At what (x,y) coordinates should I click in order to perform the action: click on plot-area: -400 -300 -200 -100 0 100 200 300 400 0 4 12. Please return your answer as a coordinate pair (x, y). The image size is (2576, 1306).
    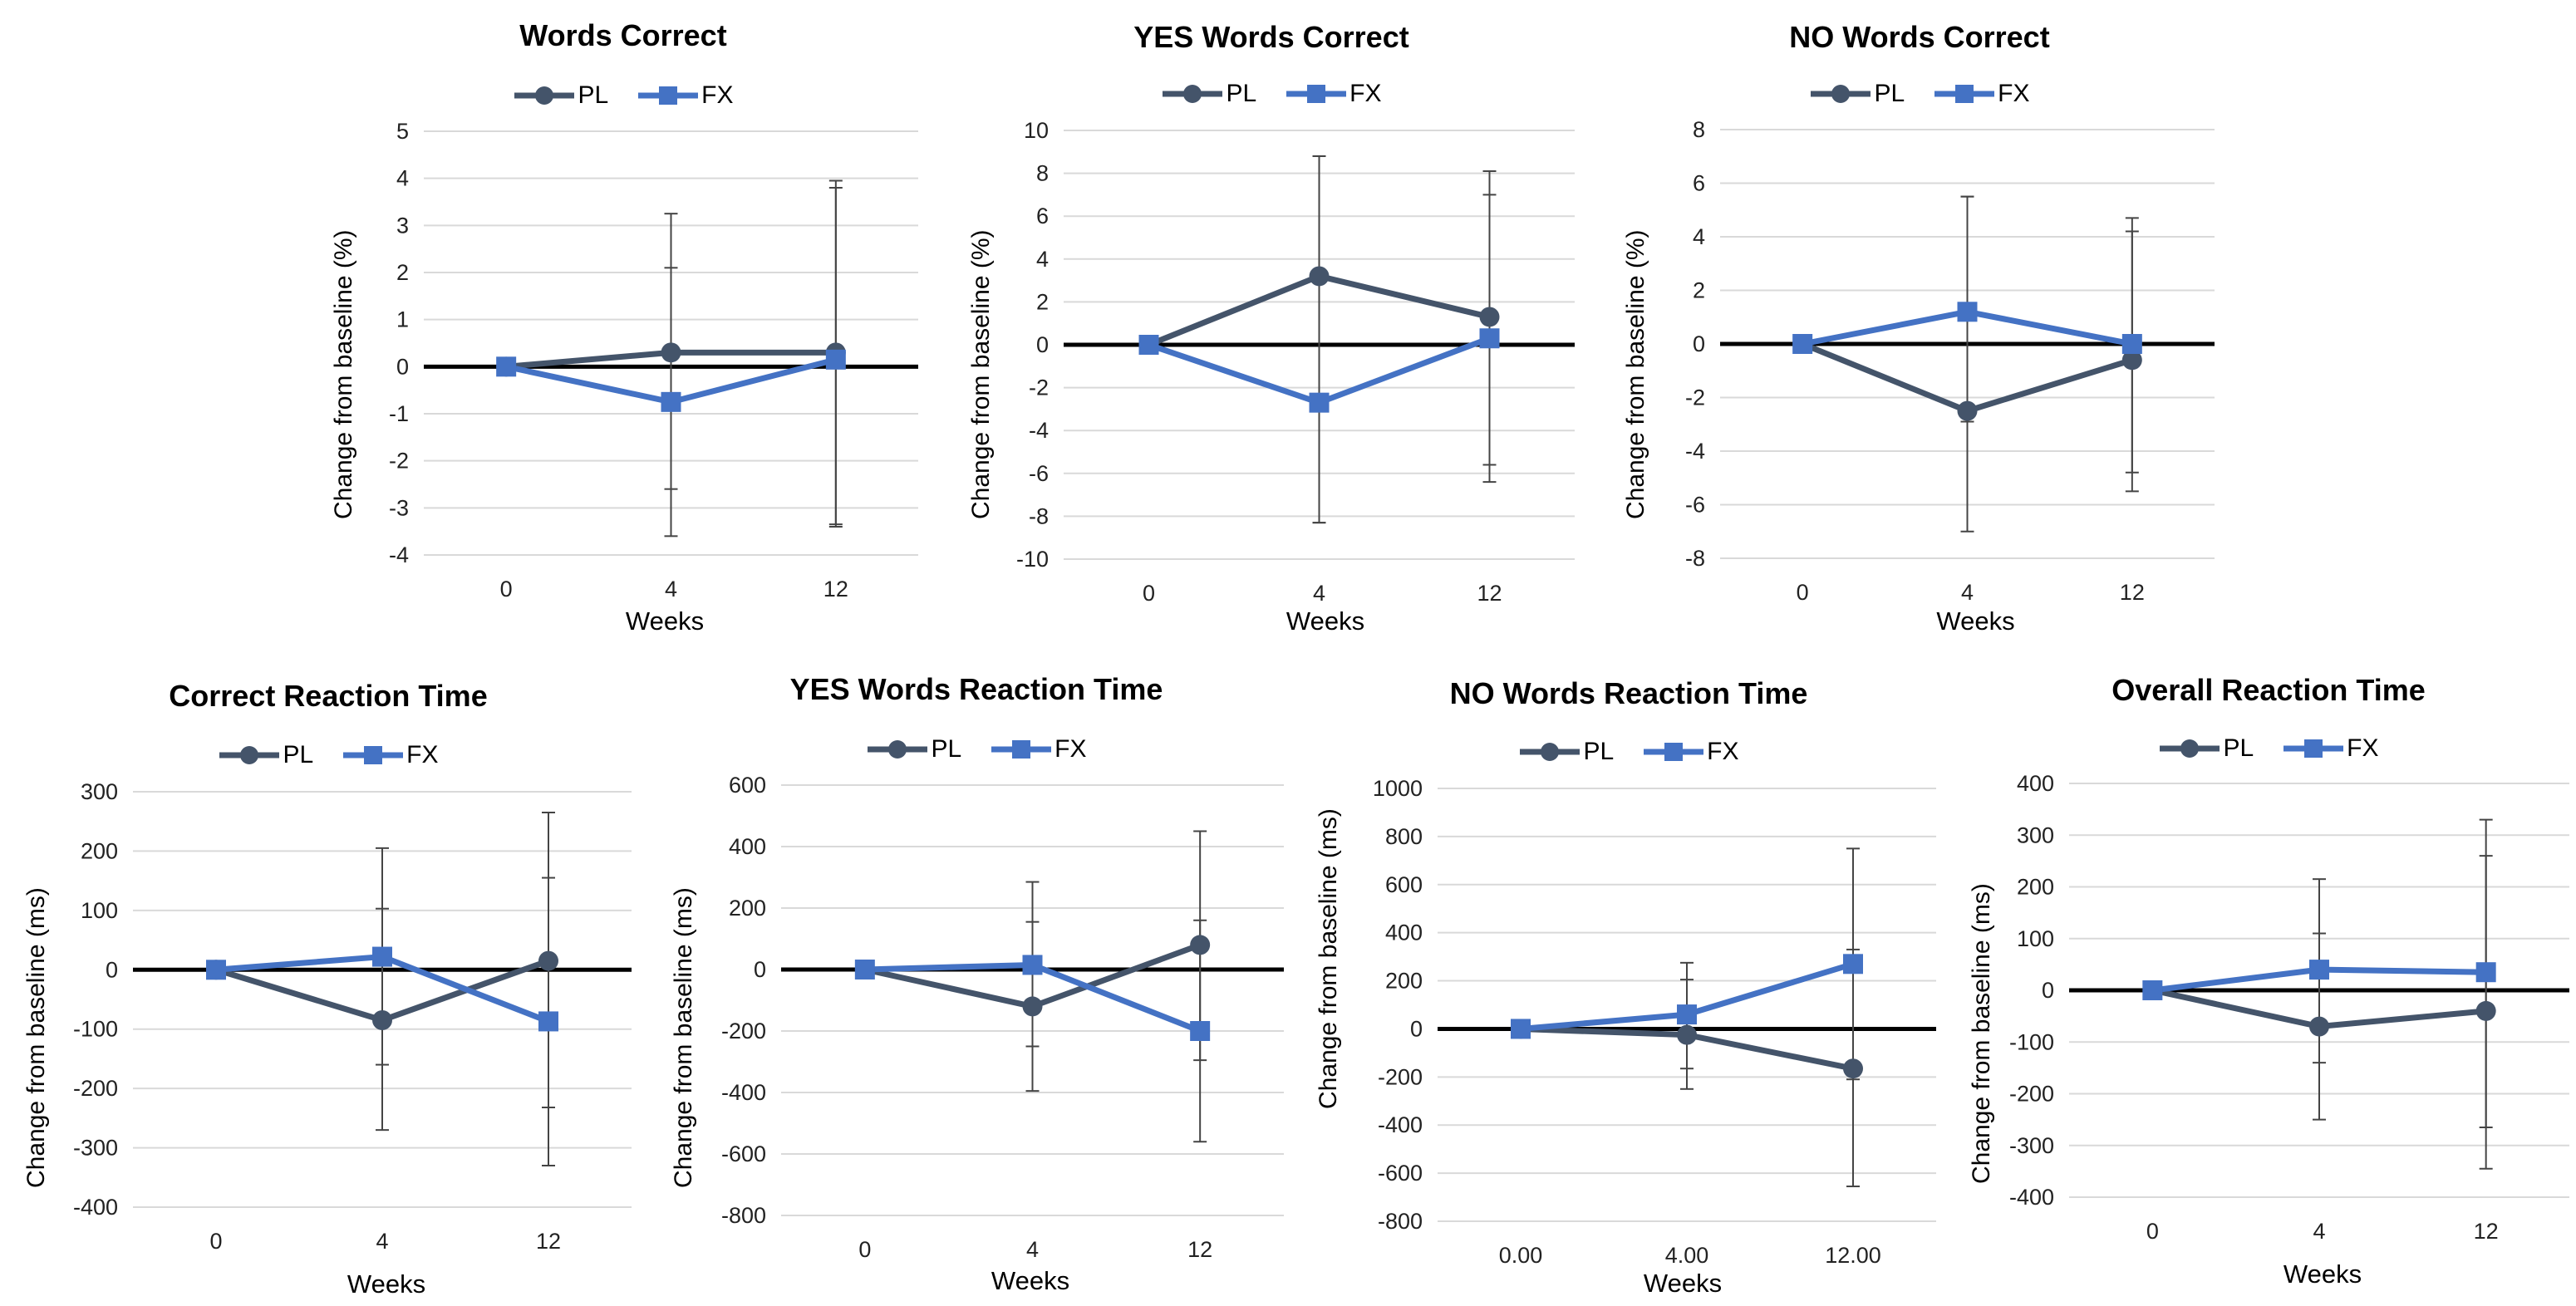
    Looking at the image, I should click on (2289, 1007).